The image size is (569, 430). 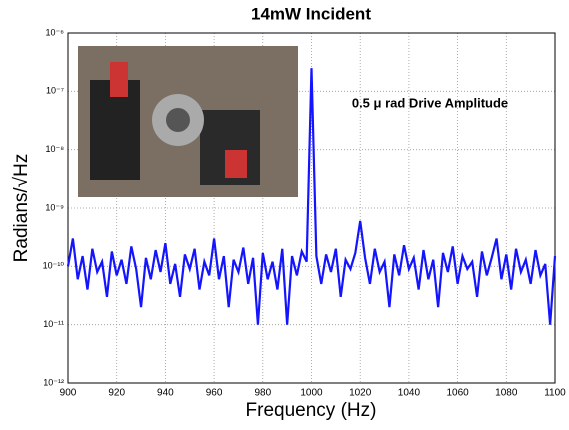 I want to click on x-tick-label: 1020, so click(x=360, y=393).